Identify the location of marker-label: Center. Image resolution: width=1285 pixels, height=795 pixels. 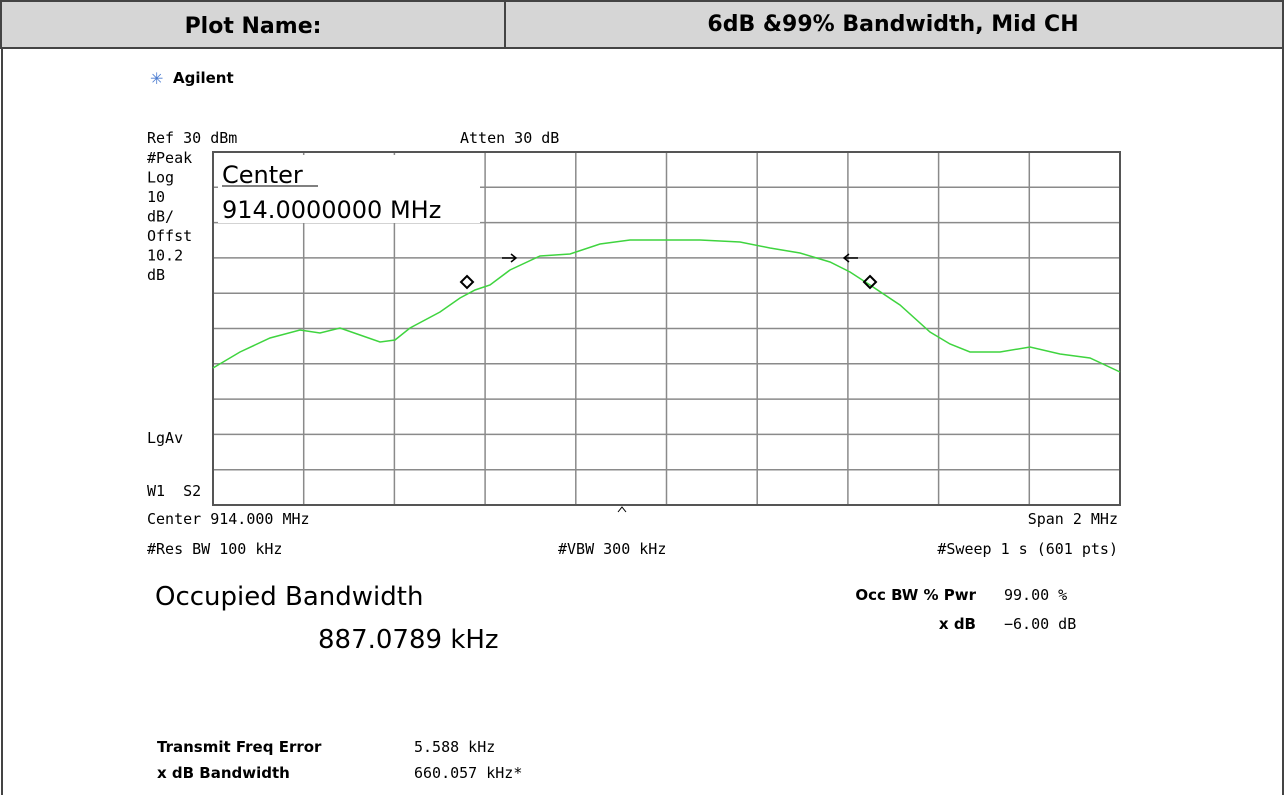
(262, 175).